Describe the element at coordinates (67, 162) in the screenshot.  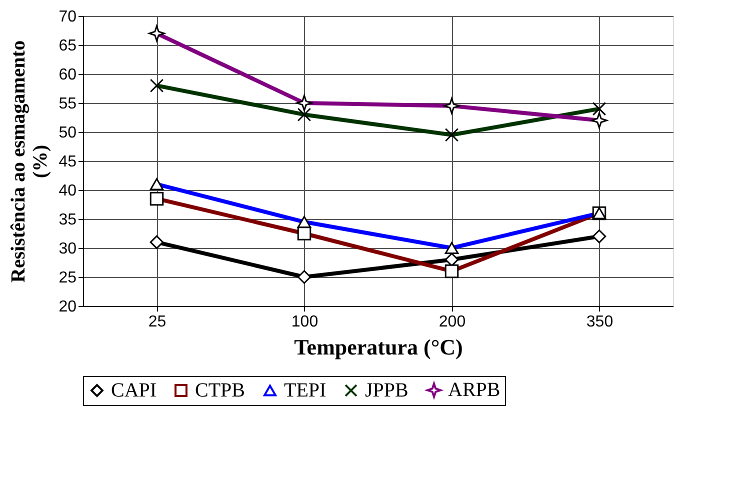
I see `y-tick-label: 45` at that location.